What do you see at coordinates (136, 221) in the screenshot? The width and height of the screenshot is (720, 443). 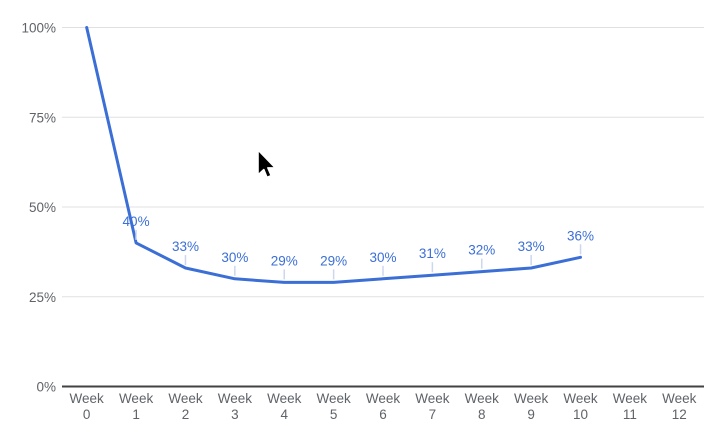 I see `data-label: 40%` at bounding box center [136, 221].